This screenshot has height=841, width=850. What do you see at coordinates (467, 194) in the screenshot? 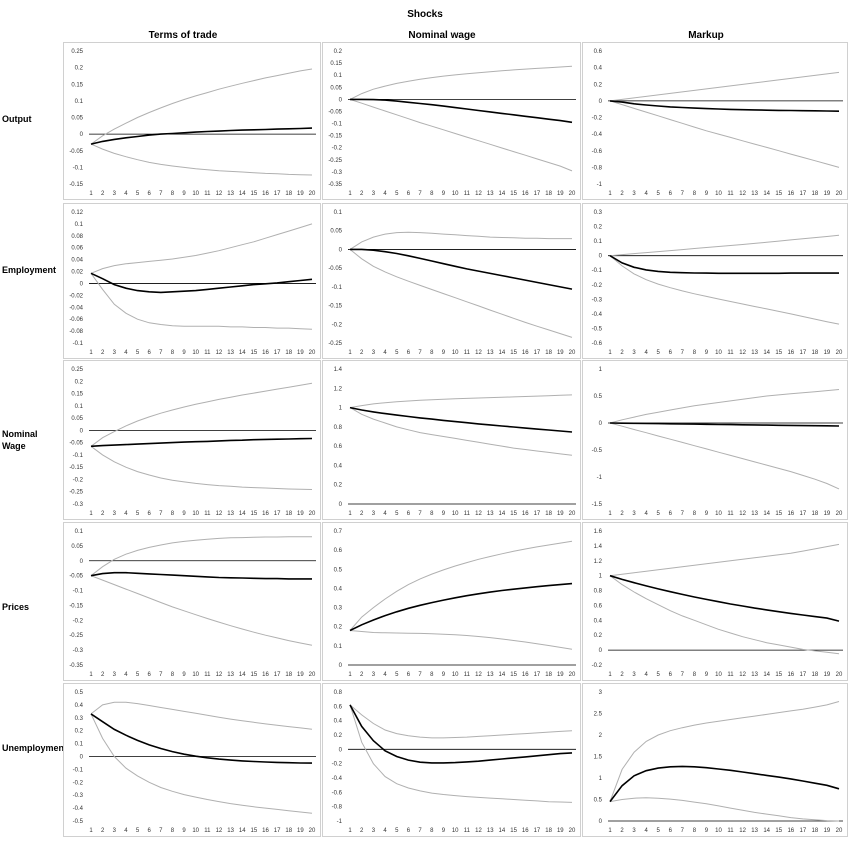
I see `x-tick-label: 11` at bounding box center [467, 194].